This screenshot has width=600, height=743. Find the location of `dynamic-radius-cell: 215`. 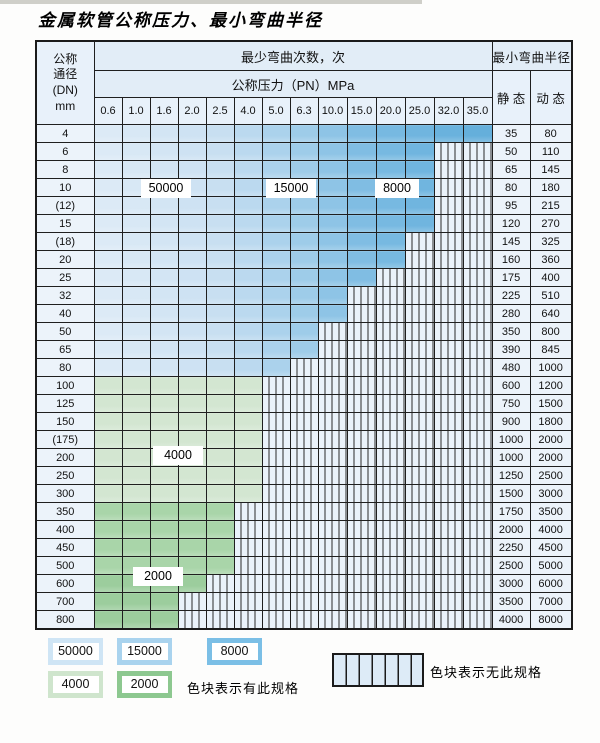

dynamic-radius-cell: 215 is located at coordinates (551, 205).